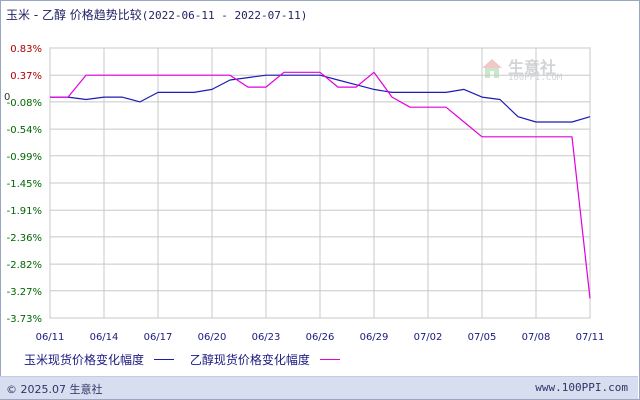  I want to click on legend: 玉米现货价格变化幅度 乙醇现货价格变化幅度, so click(188, 359).